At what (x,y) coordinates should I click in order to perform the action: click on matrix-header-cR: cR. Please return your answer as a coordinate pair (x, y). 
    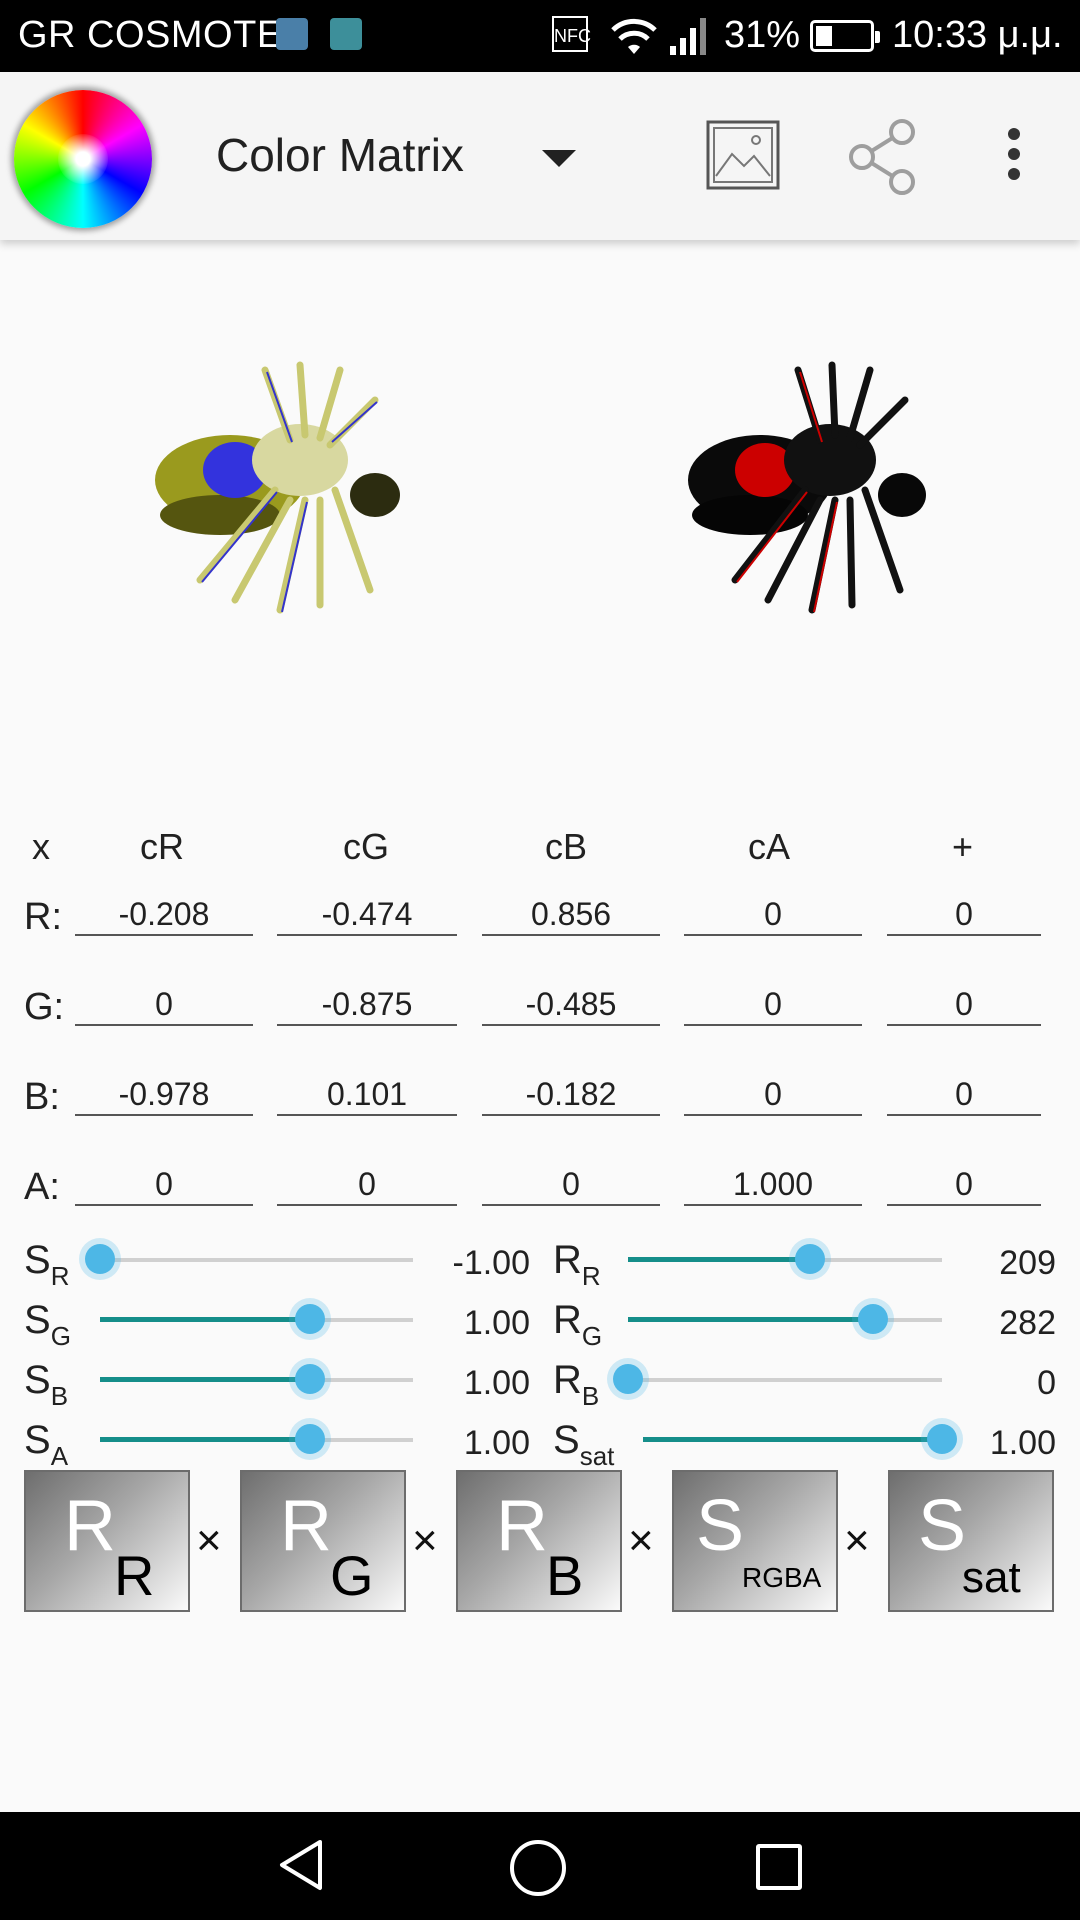
    Looking at the image, I should click on (162, 846).